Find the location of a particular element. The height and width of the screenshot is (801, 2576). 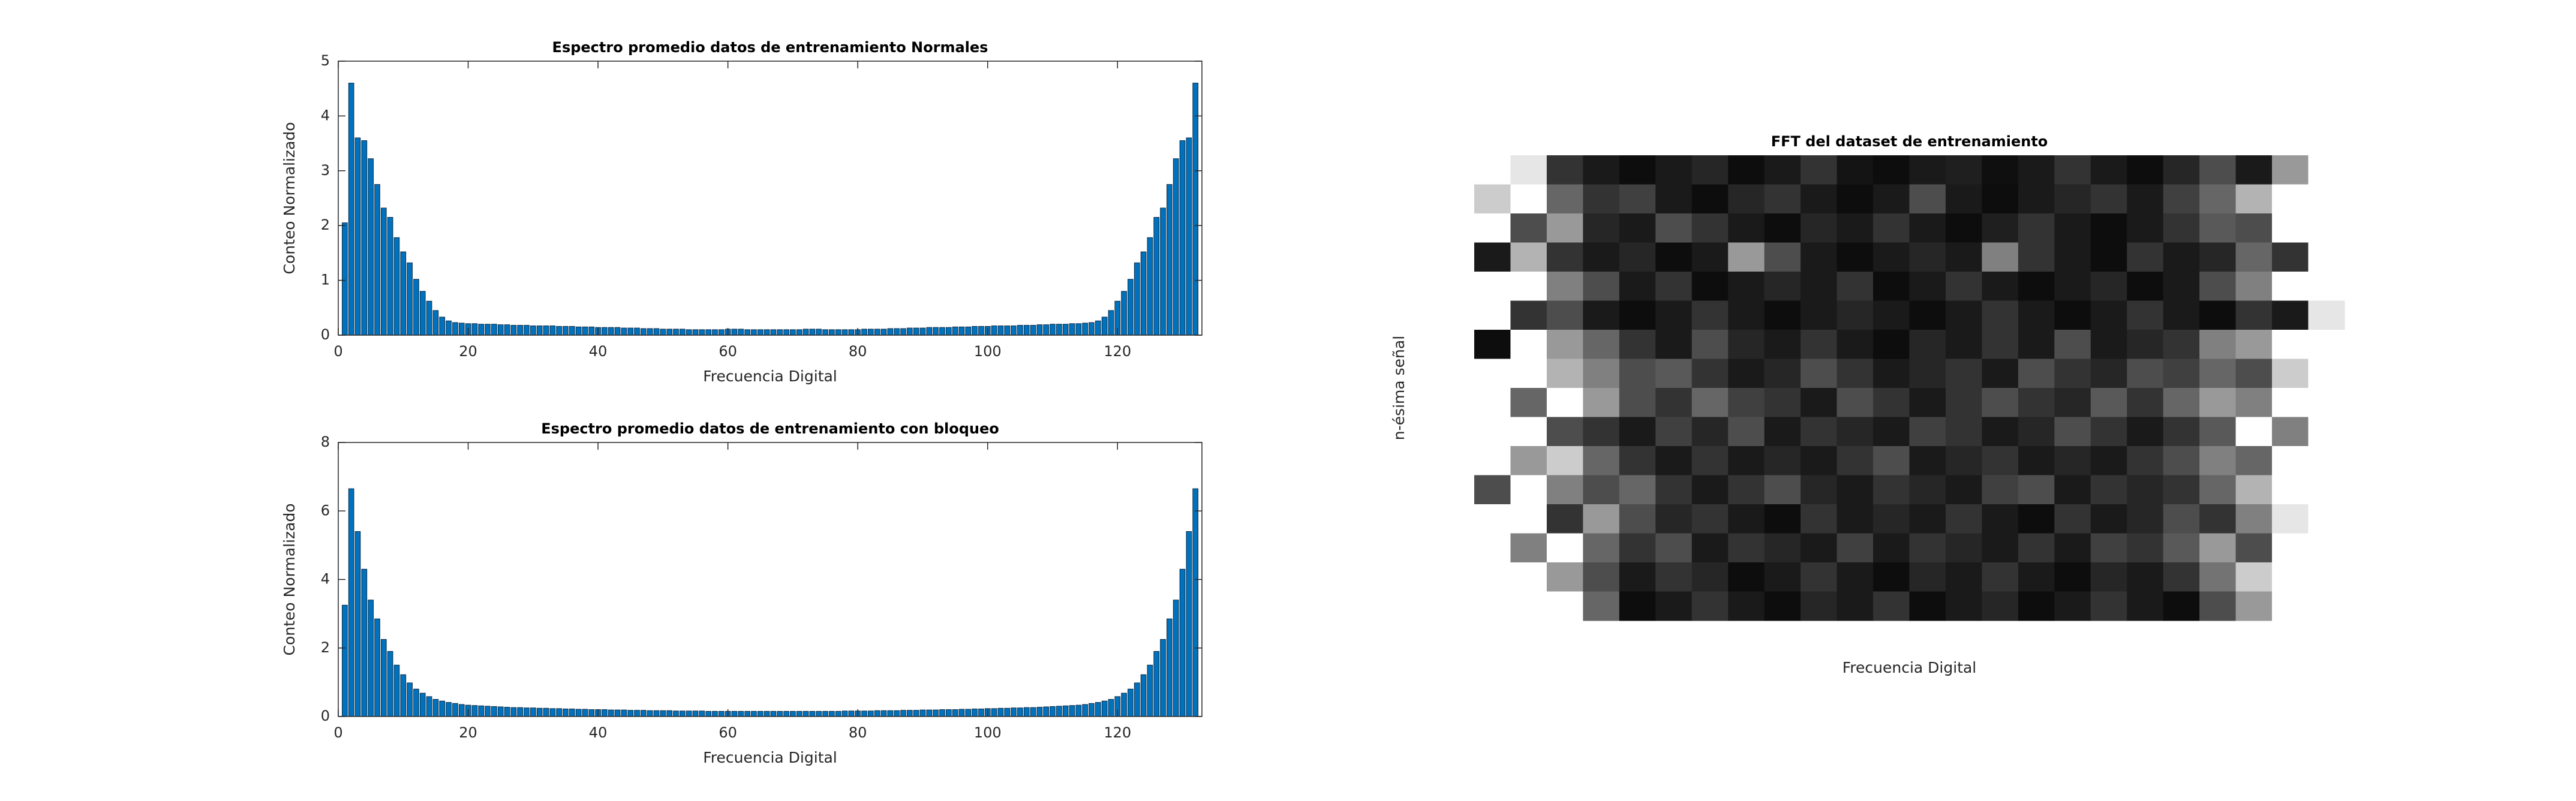

x-tick-label: 0 is located at coordinates (338, 352).